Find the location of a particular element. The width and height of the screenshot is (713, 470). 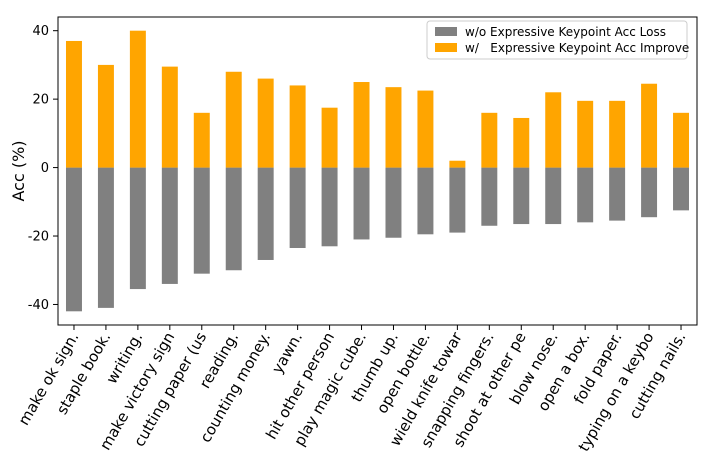

y-tick-label: 0 is located at coordinates (45, 168).